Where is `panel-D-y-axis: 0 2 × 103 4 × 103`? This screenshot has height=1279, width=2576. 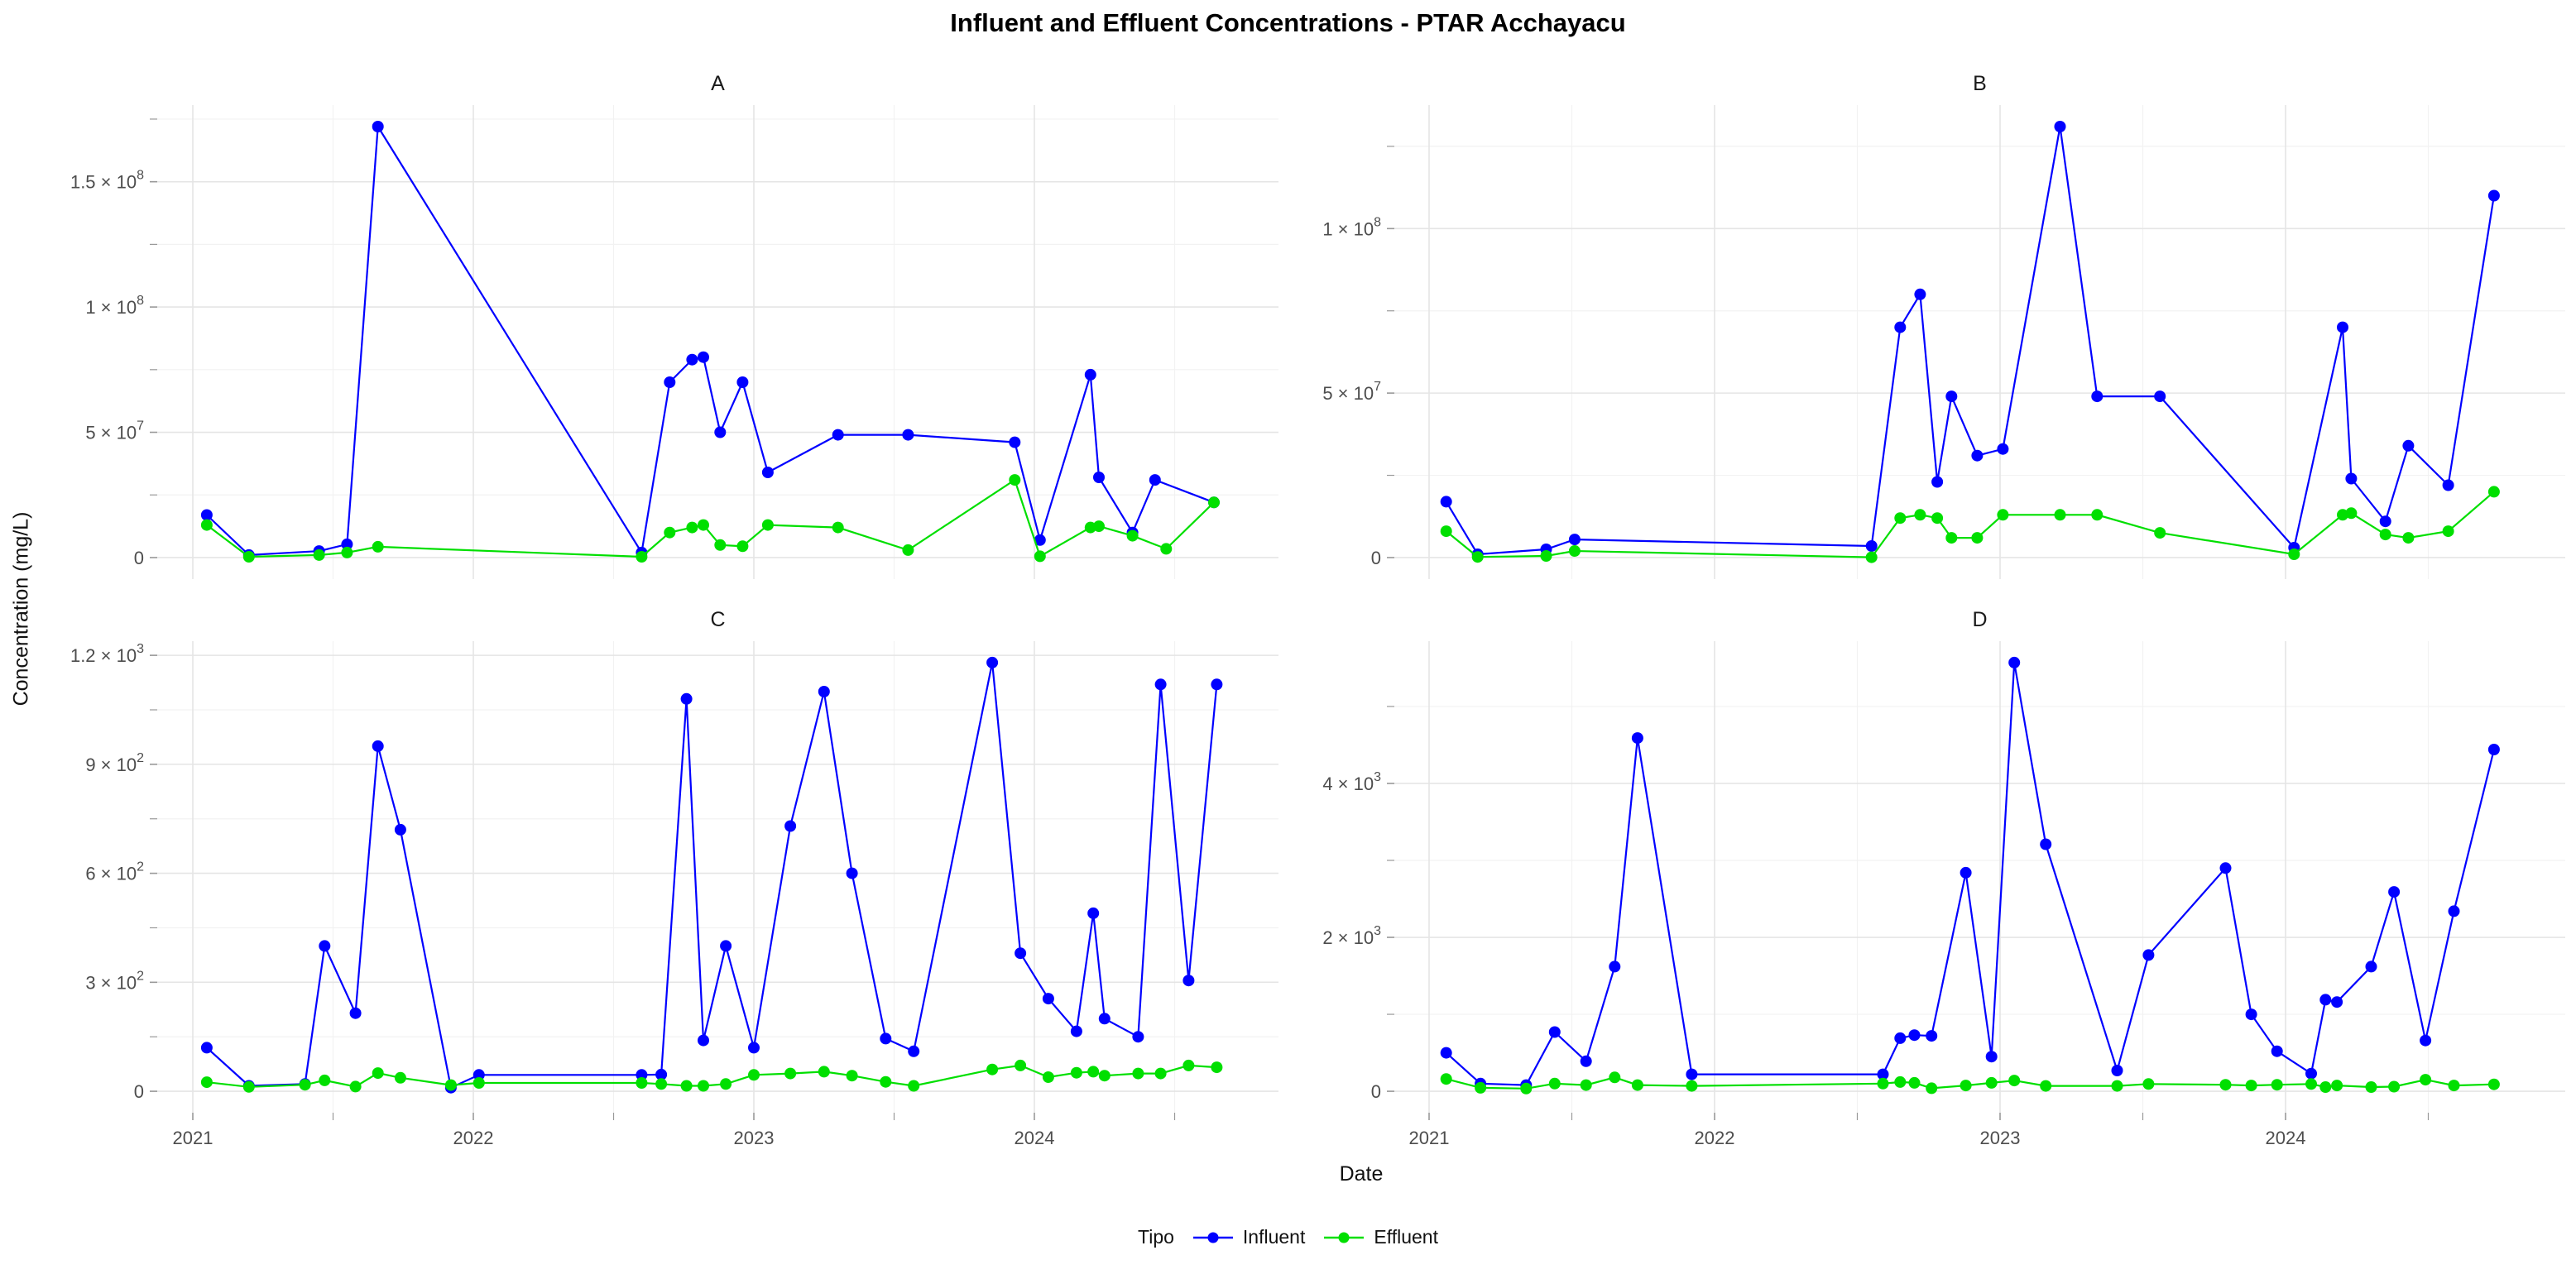 panel-D-y-axis: 0 2 × 103 4 × 103 is located at coordinates (1358, 904).